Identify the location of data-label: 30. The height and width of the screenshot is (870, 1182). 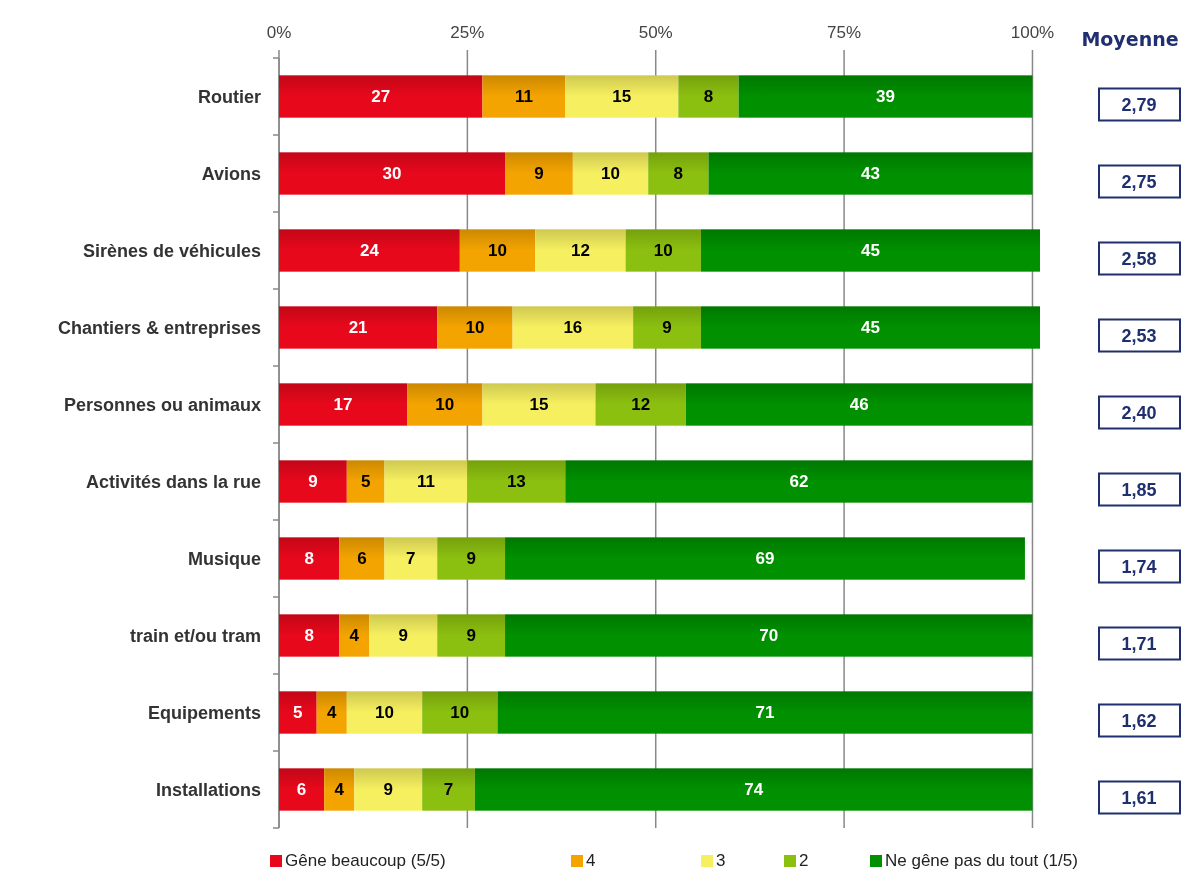
(392, 174).